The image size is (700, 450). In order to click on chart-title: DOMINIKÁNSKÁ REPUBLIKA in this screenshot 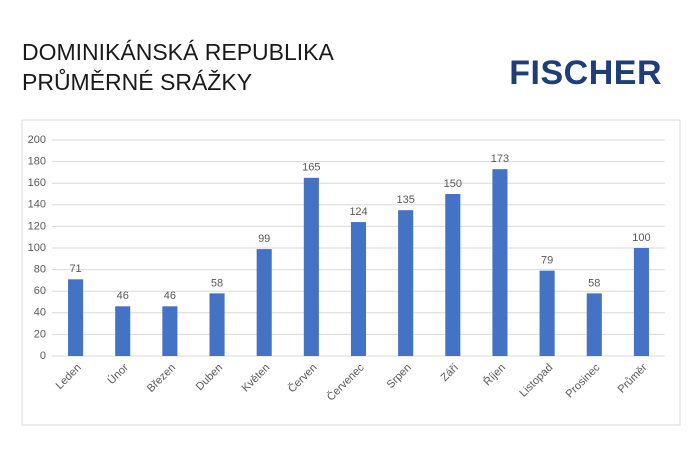, I will do `click(178, 52)`.